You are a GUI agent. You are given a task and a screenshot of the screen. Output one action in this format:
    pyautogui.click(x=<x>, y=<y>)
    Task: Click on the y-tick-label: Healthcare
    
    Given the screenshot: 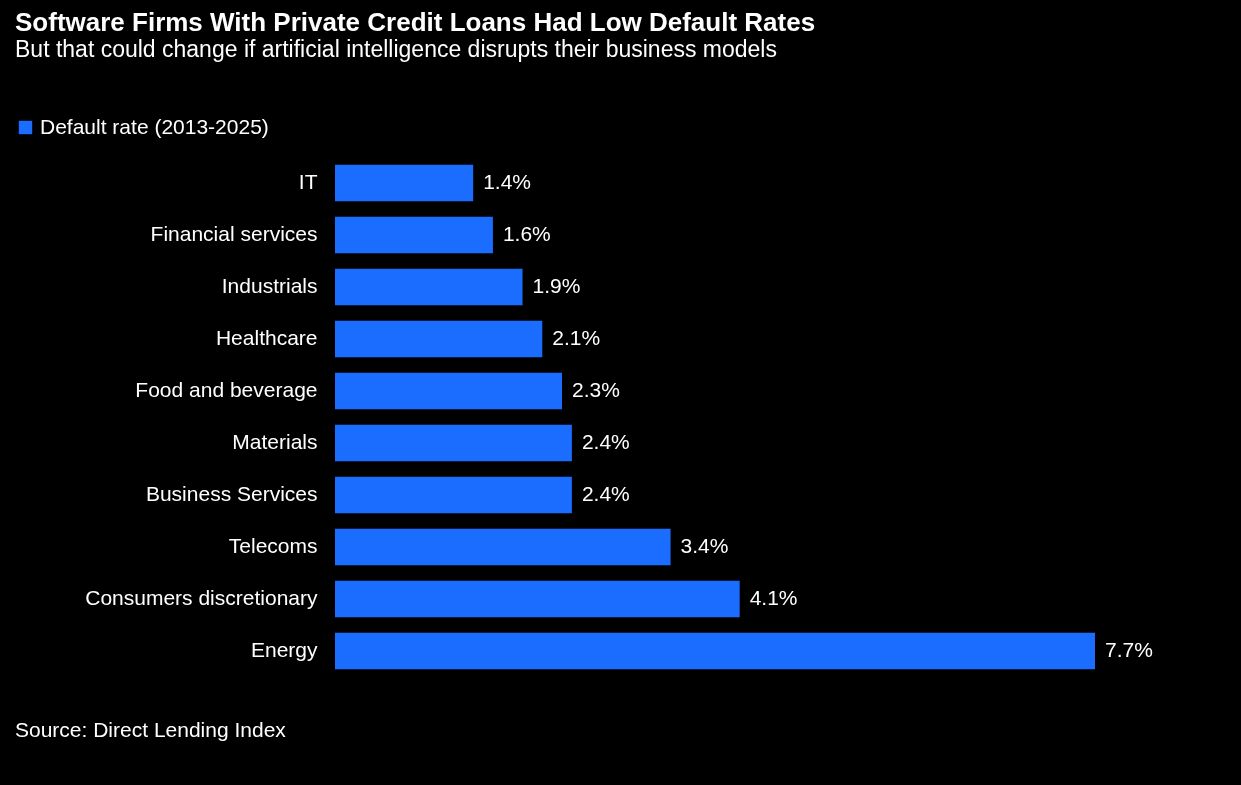 What is the action you would take?
    pyautogui.click(x=266, y=337)
    